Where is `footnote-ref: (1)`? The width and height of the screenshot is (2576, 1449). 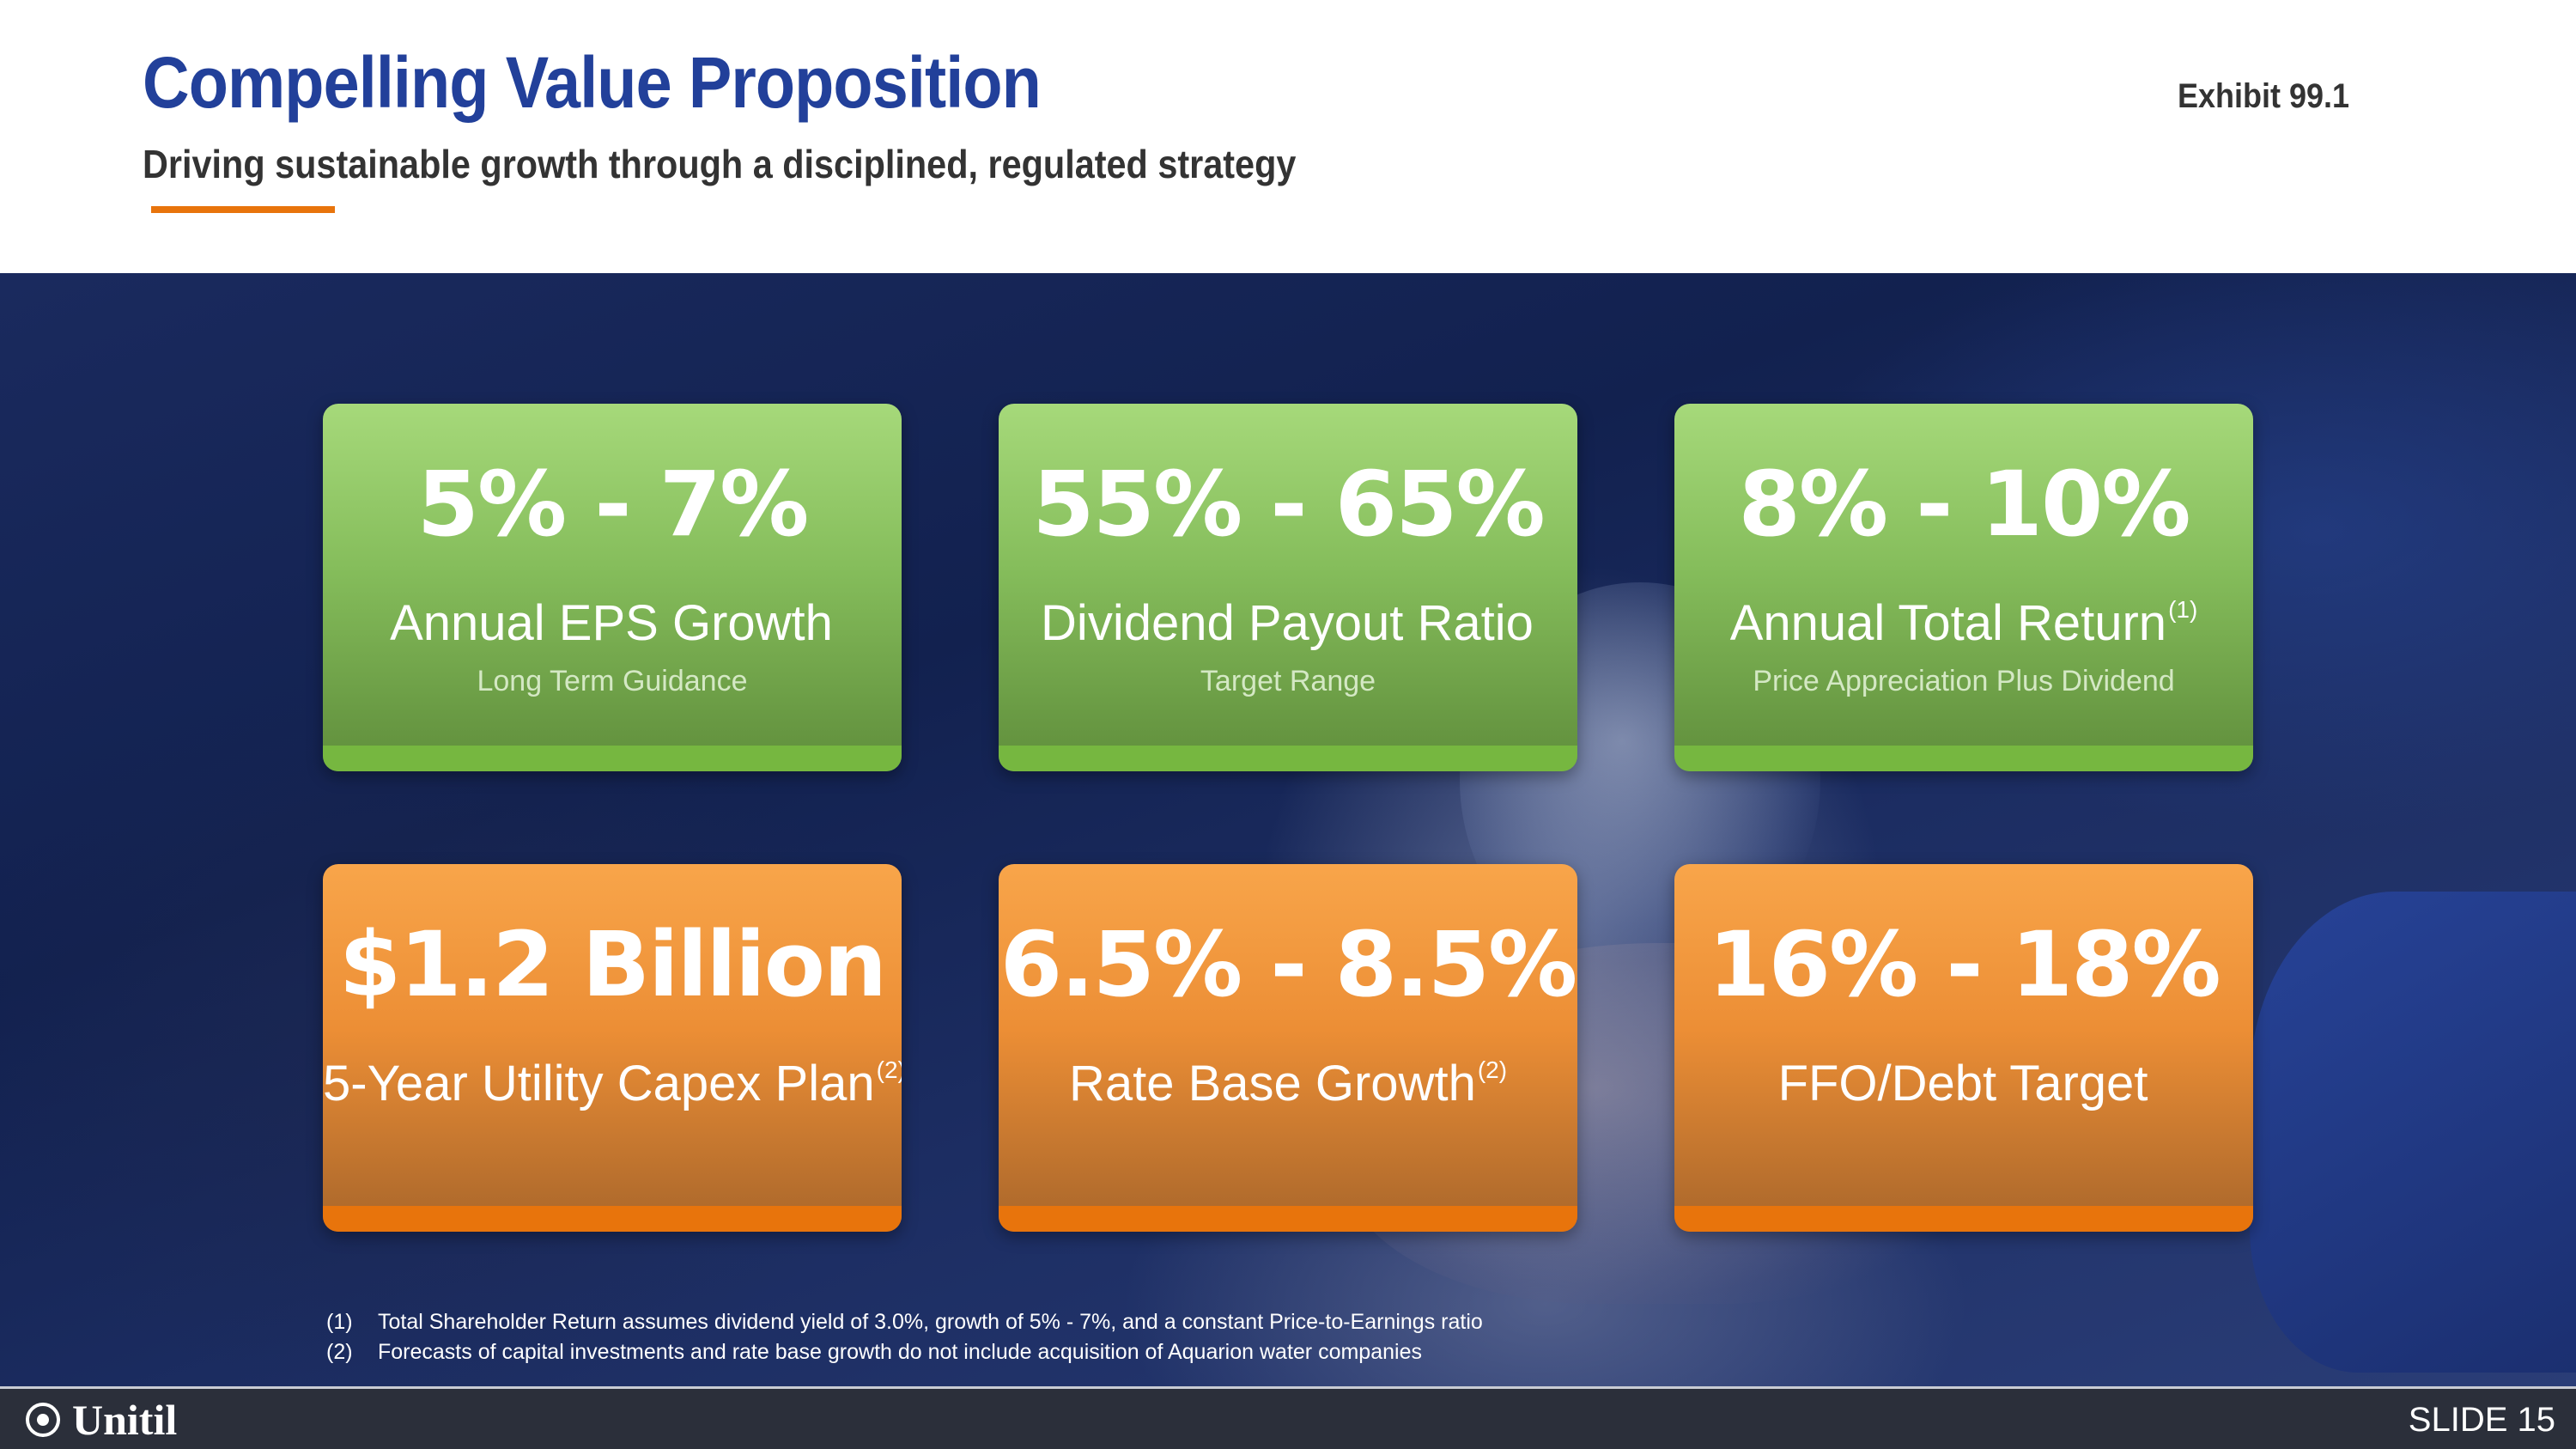
footnote-ref: (1) is located at coordinates (2183, 609).